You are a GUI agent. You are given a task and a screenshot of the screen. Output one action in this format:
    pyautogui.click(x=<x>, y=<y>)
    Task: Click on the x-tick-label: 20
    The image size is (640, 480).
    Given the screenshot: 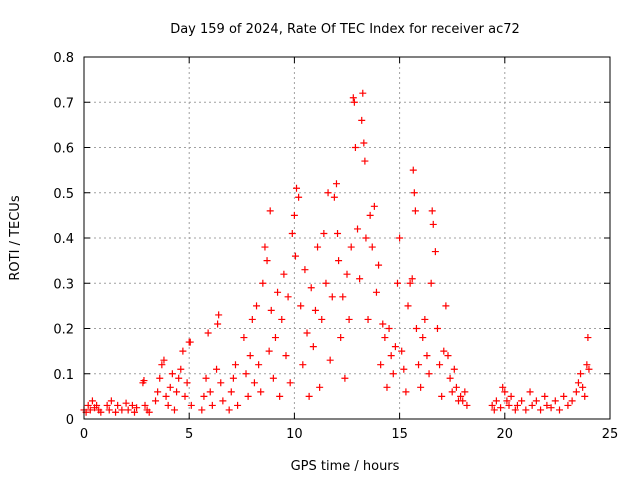 What is the action you would take?
    pyautogui.click(x=505, y=434)
    